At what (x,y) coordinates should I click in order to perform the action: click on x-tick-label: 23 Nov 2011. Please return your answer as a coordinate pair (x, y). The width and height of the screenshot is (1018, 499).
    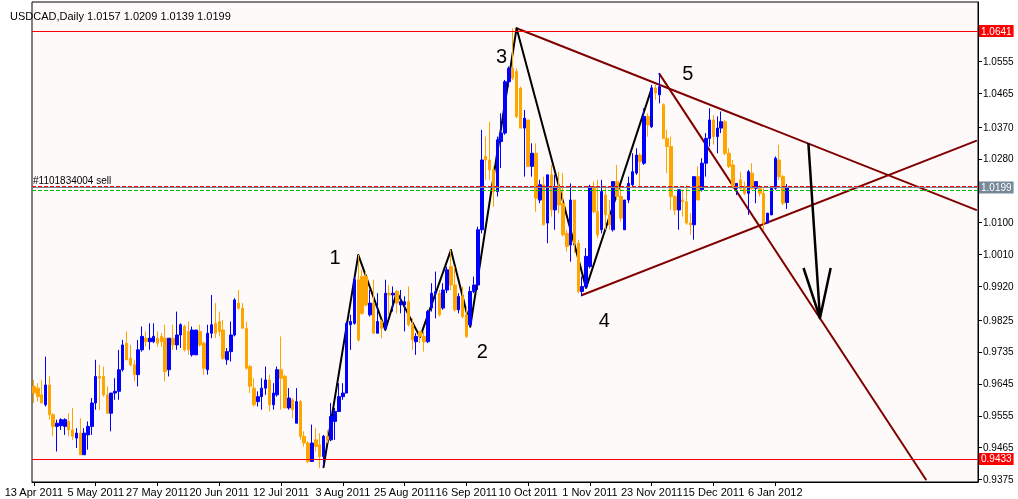
    Looking at the image, I should click on (651, 491).